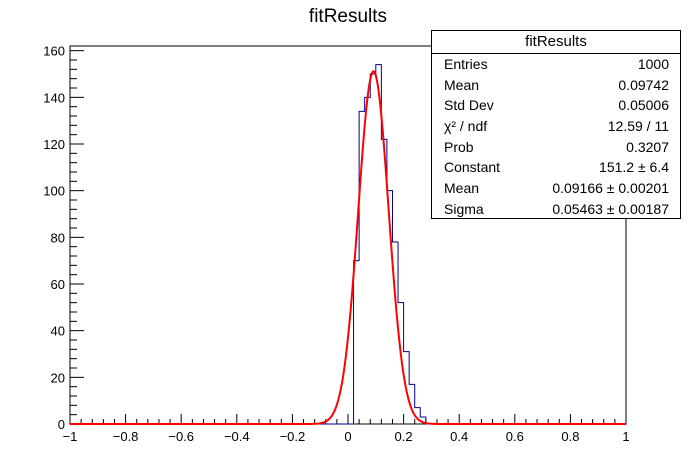 The width and height of the screenshot is (696, 472). What do you see at coordinates (647, 146) in the screenshot?
I see `stats-value: 0.3207` at bounding box center [647, 146].